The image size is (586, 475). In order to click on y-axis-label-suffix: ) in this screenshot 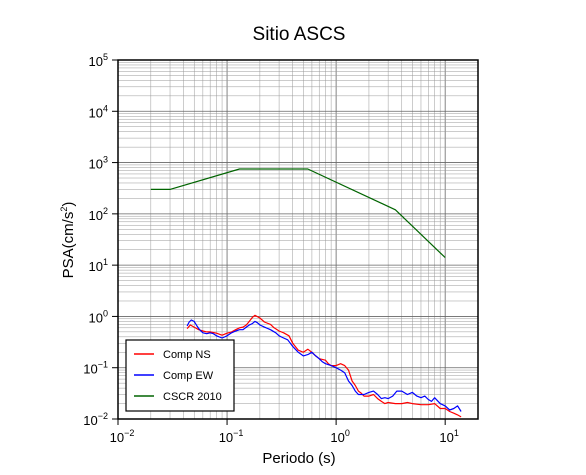, I will do `click(68, 204)`.